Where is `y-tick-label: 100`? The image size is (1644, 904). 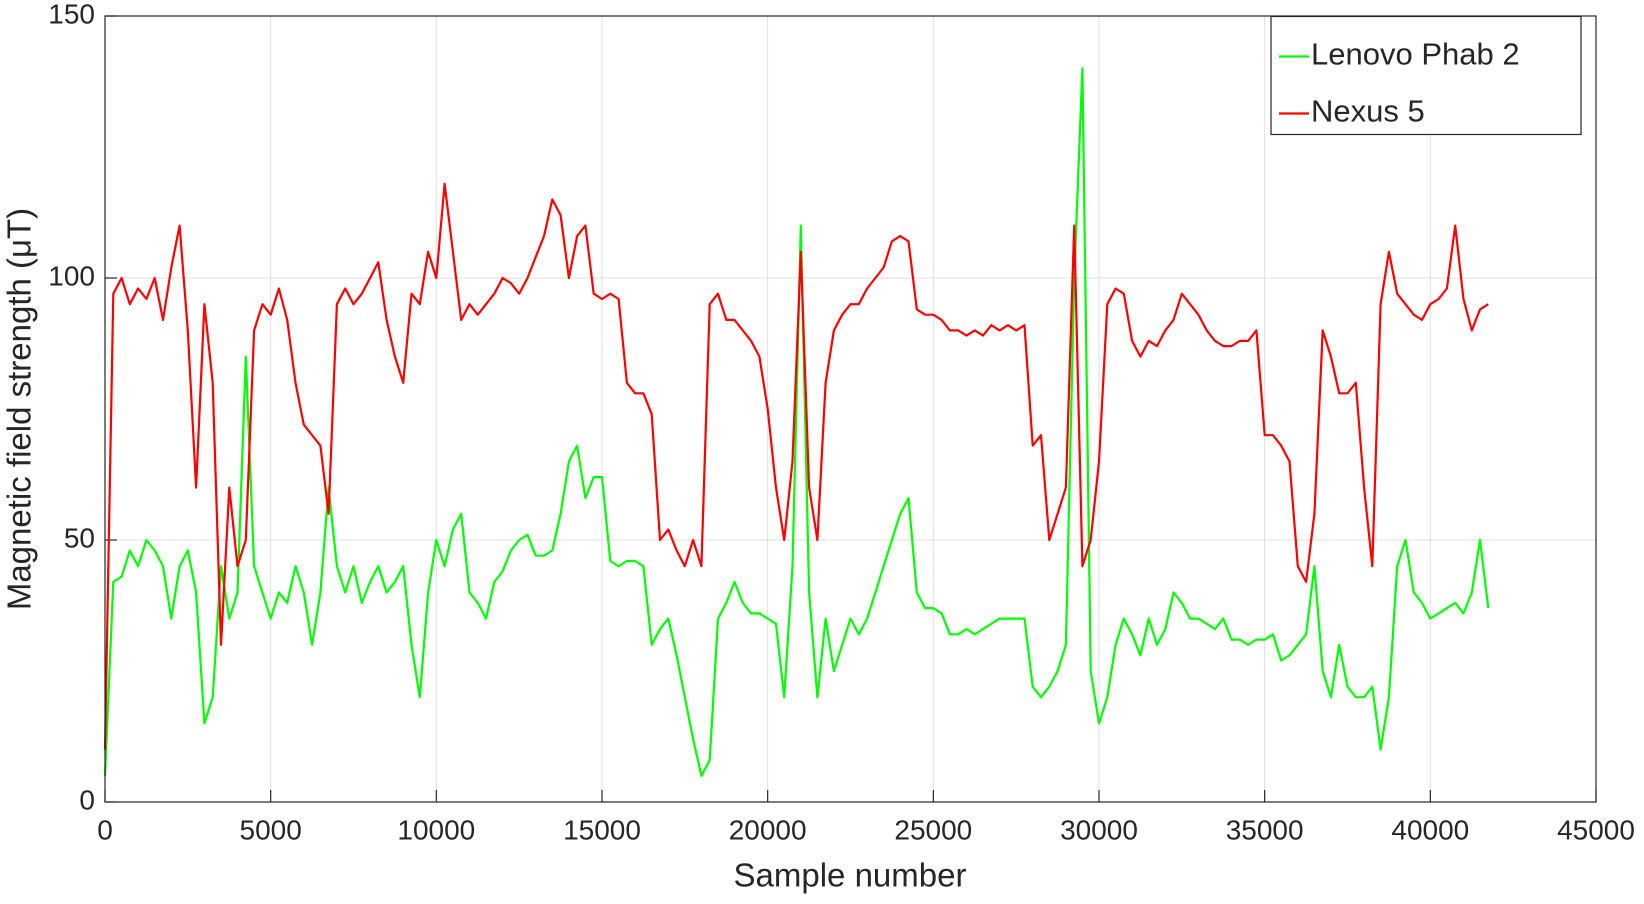 y-tick-label: 100 is located at coordinates (71, 275).